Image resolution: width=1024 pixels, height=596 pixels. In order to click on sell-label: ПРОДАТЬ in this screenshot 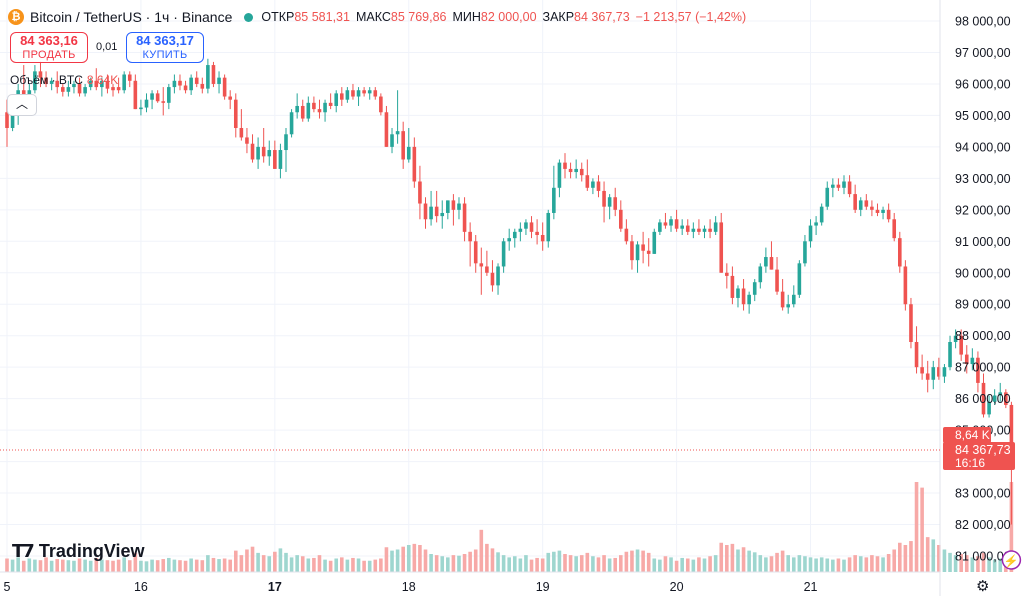, I will do `click(49, 55)`.